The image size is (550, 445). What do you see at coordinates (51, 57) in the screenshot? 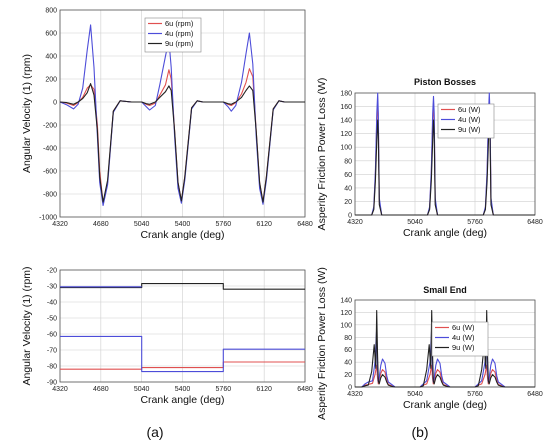
I see `y-tick-label: 400` at bounding box center [51, 57].